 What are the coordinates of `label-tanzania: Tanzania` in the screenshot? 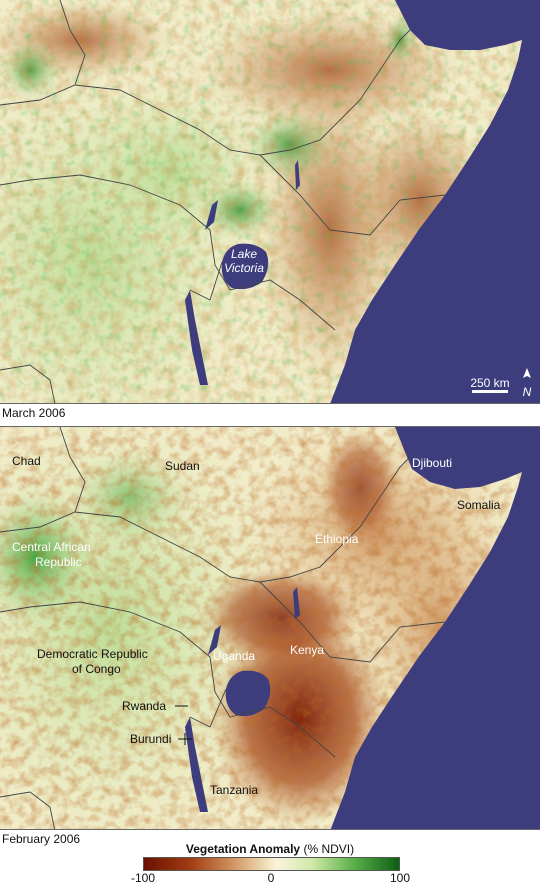 It's located at (234, 790).